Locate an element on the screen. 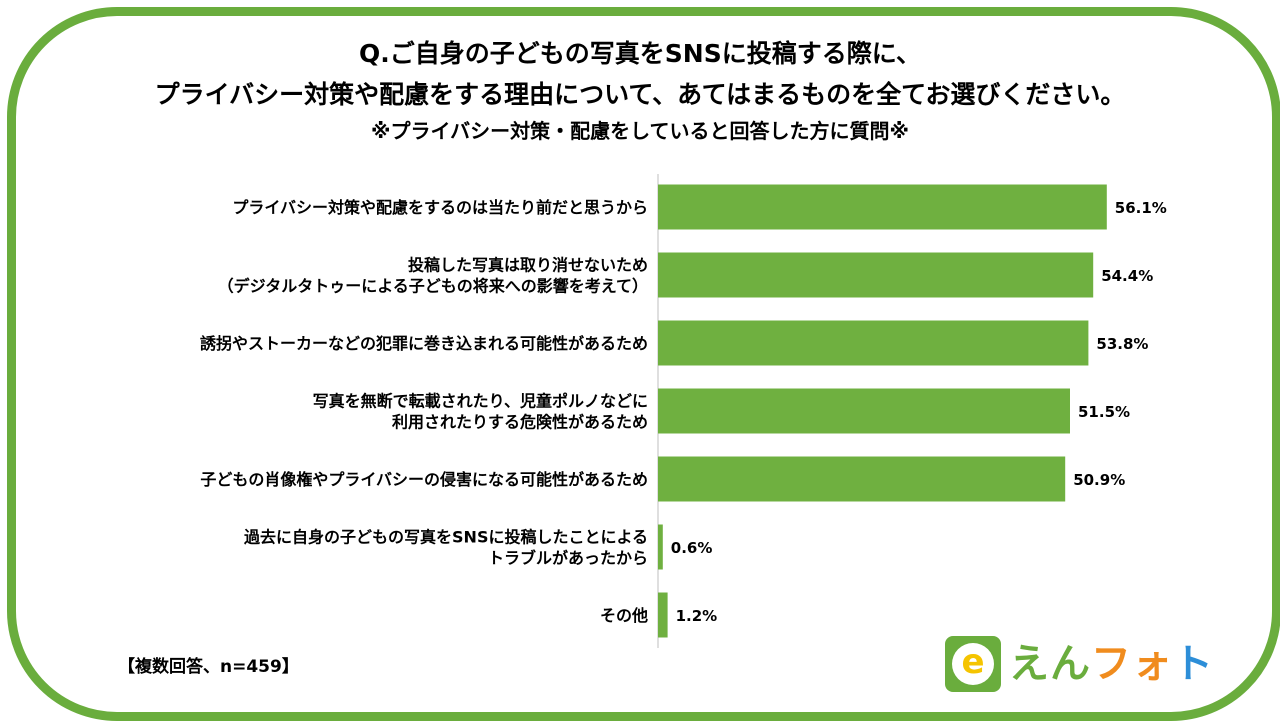 Image resolution: width=1280 pixels, height=721 pixels. value-label: 56.1% is located at coordinates (1141, 208).